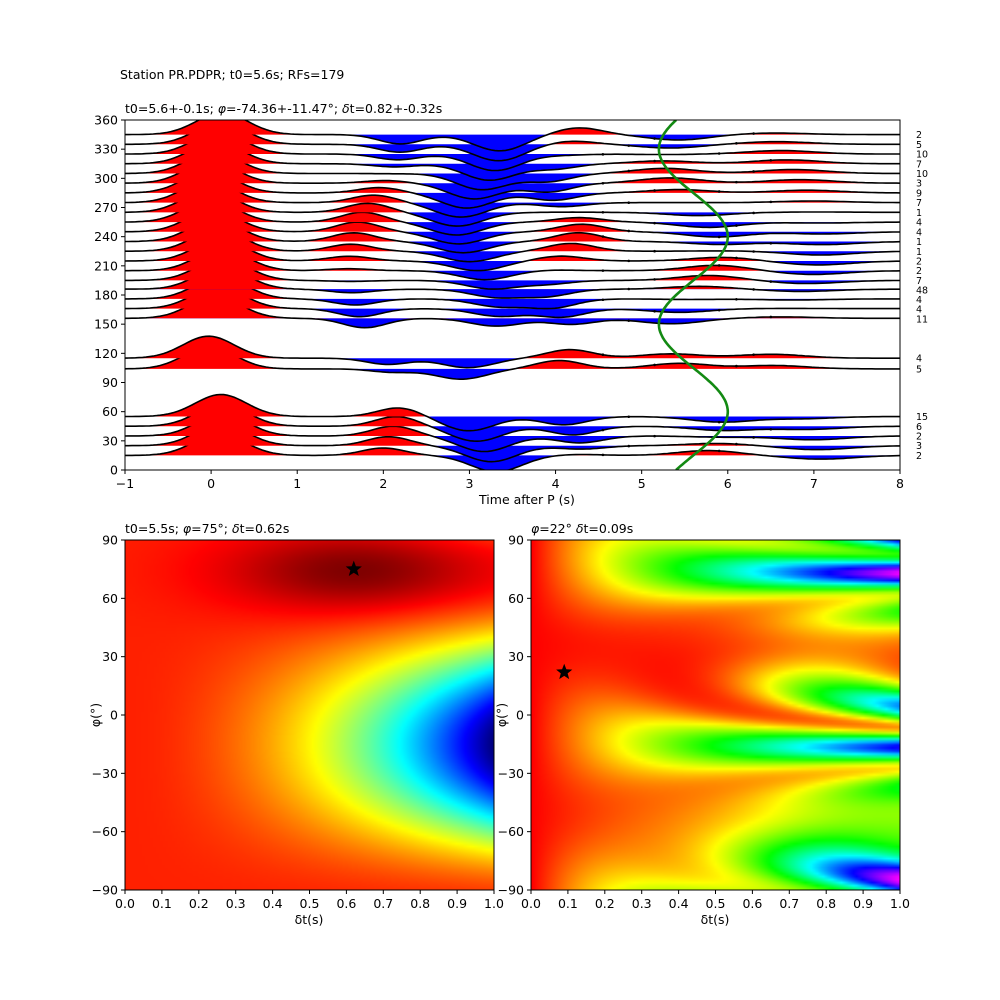 The height and width of the screenshot is (1000, 1000). Describe the element at coordinates (922, 417) in the screenshot. I see `rf-count-label: 15` at that location.